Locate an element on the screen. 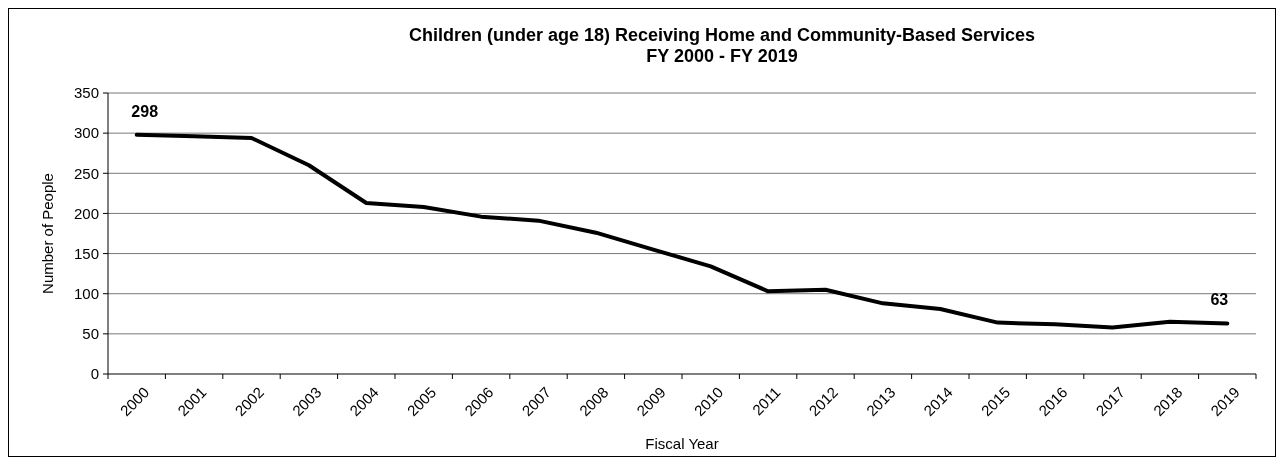 The image size is (1284, 465). x-axis-title: Fiscal Year is located at coordinates (682, 443).